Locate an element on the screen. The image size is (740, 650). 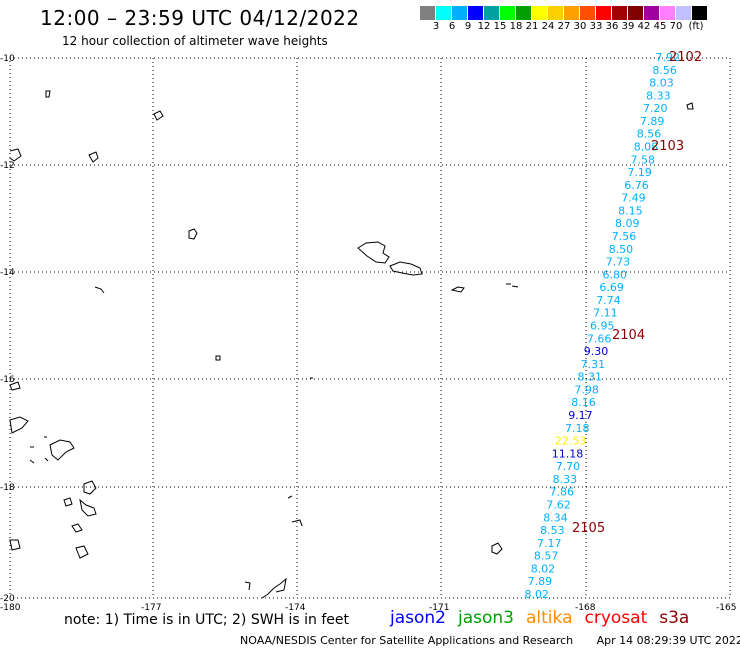
wave-height-label: 22.53 is located at coordinates (571, 441).